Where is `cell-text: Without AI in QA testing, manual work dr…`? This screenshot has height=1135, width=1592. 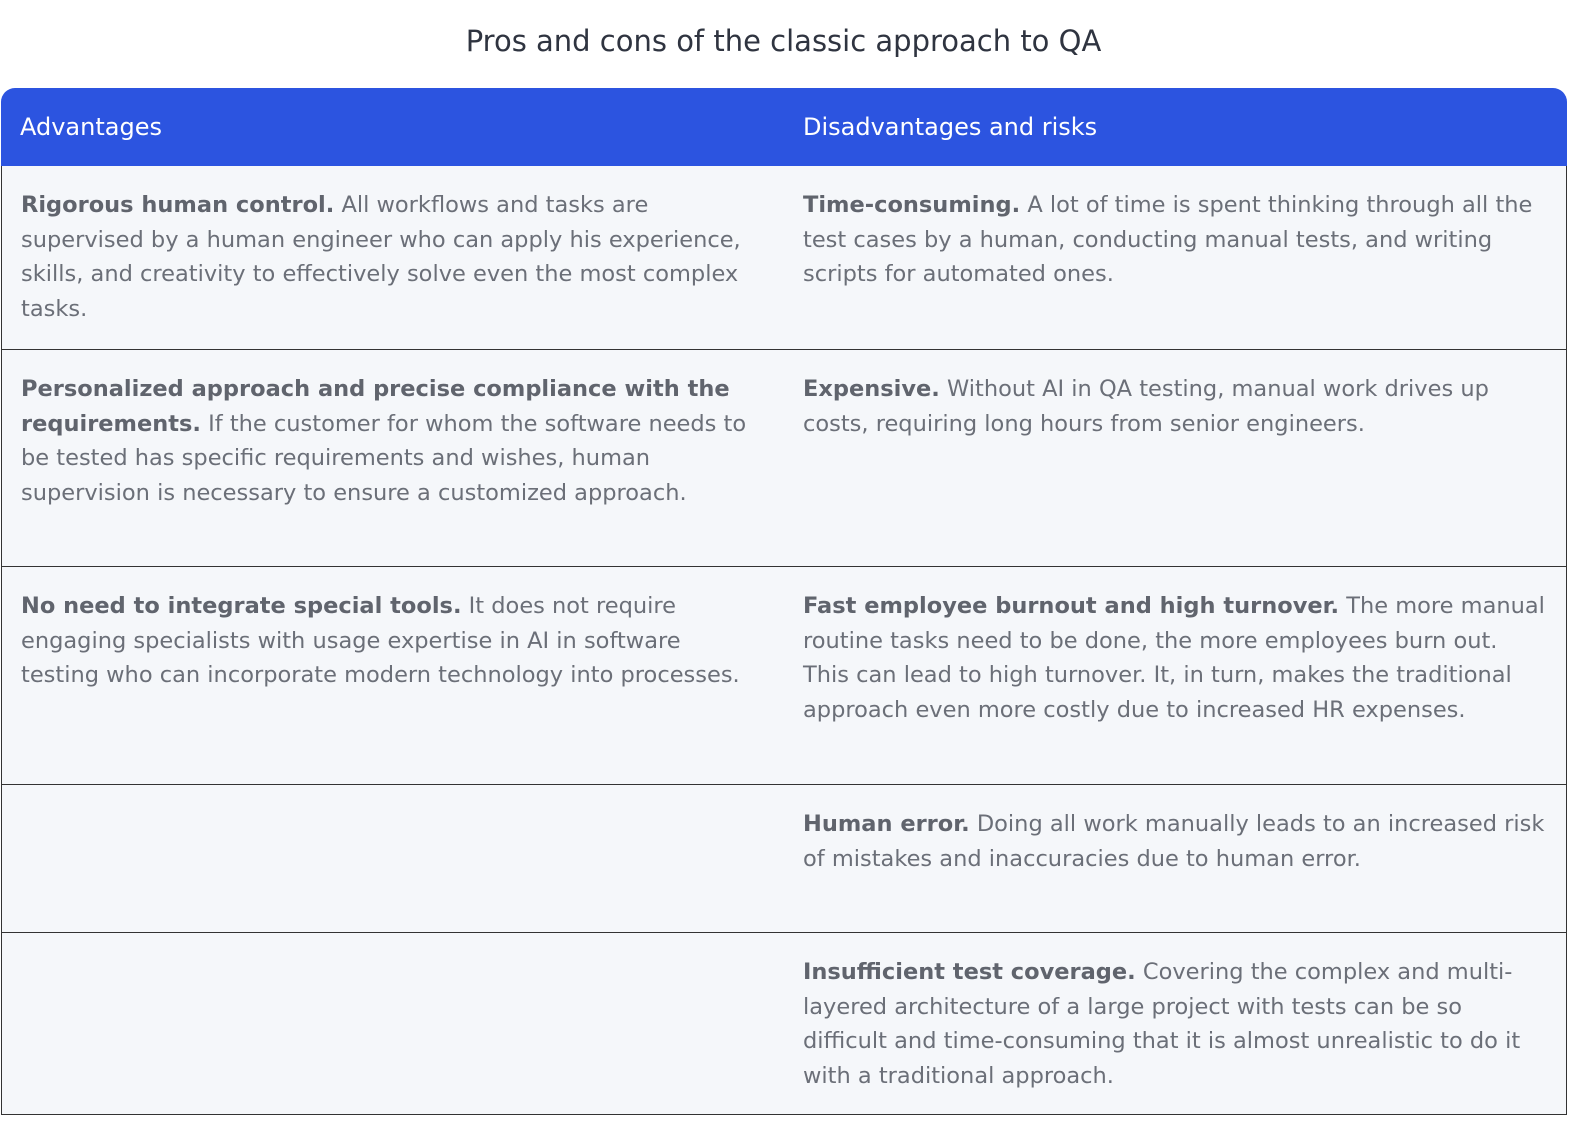
cell-text: Without AI in QA testing, manual work dr… is located at coordinates (1146, 406).